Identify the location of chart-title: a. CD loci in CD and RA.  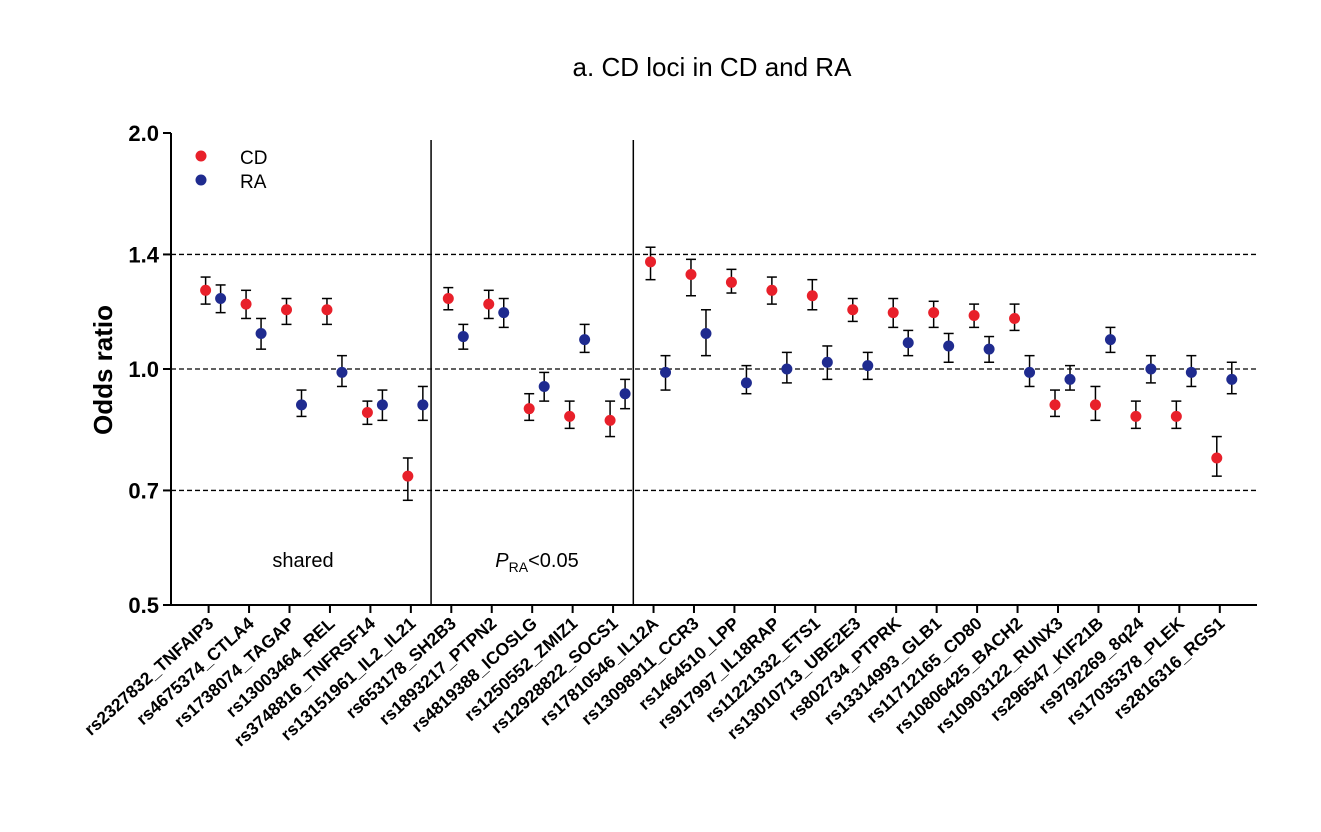
(713, 67).